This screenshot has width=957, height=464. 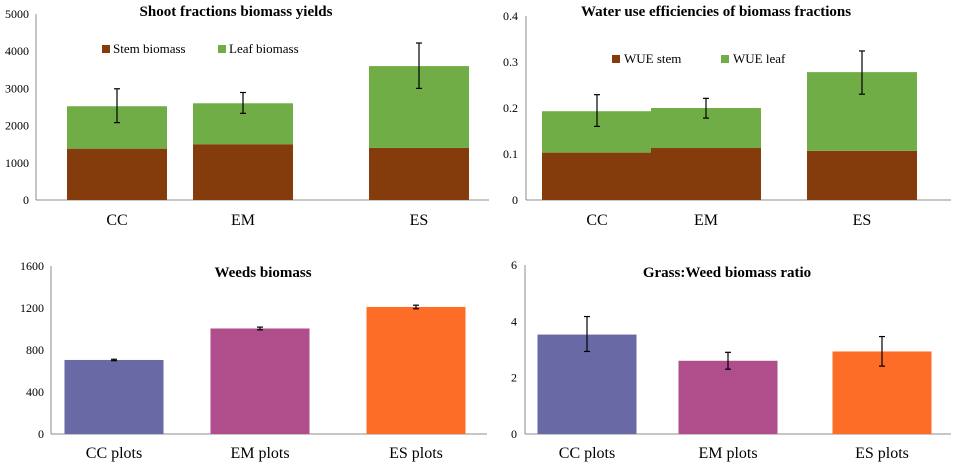 I want to click on legend-swatch-wue-leaf, so click(x=725, y=59).